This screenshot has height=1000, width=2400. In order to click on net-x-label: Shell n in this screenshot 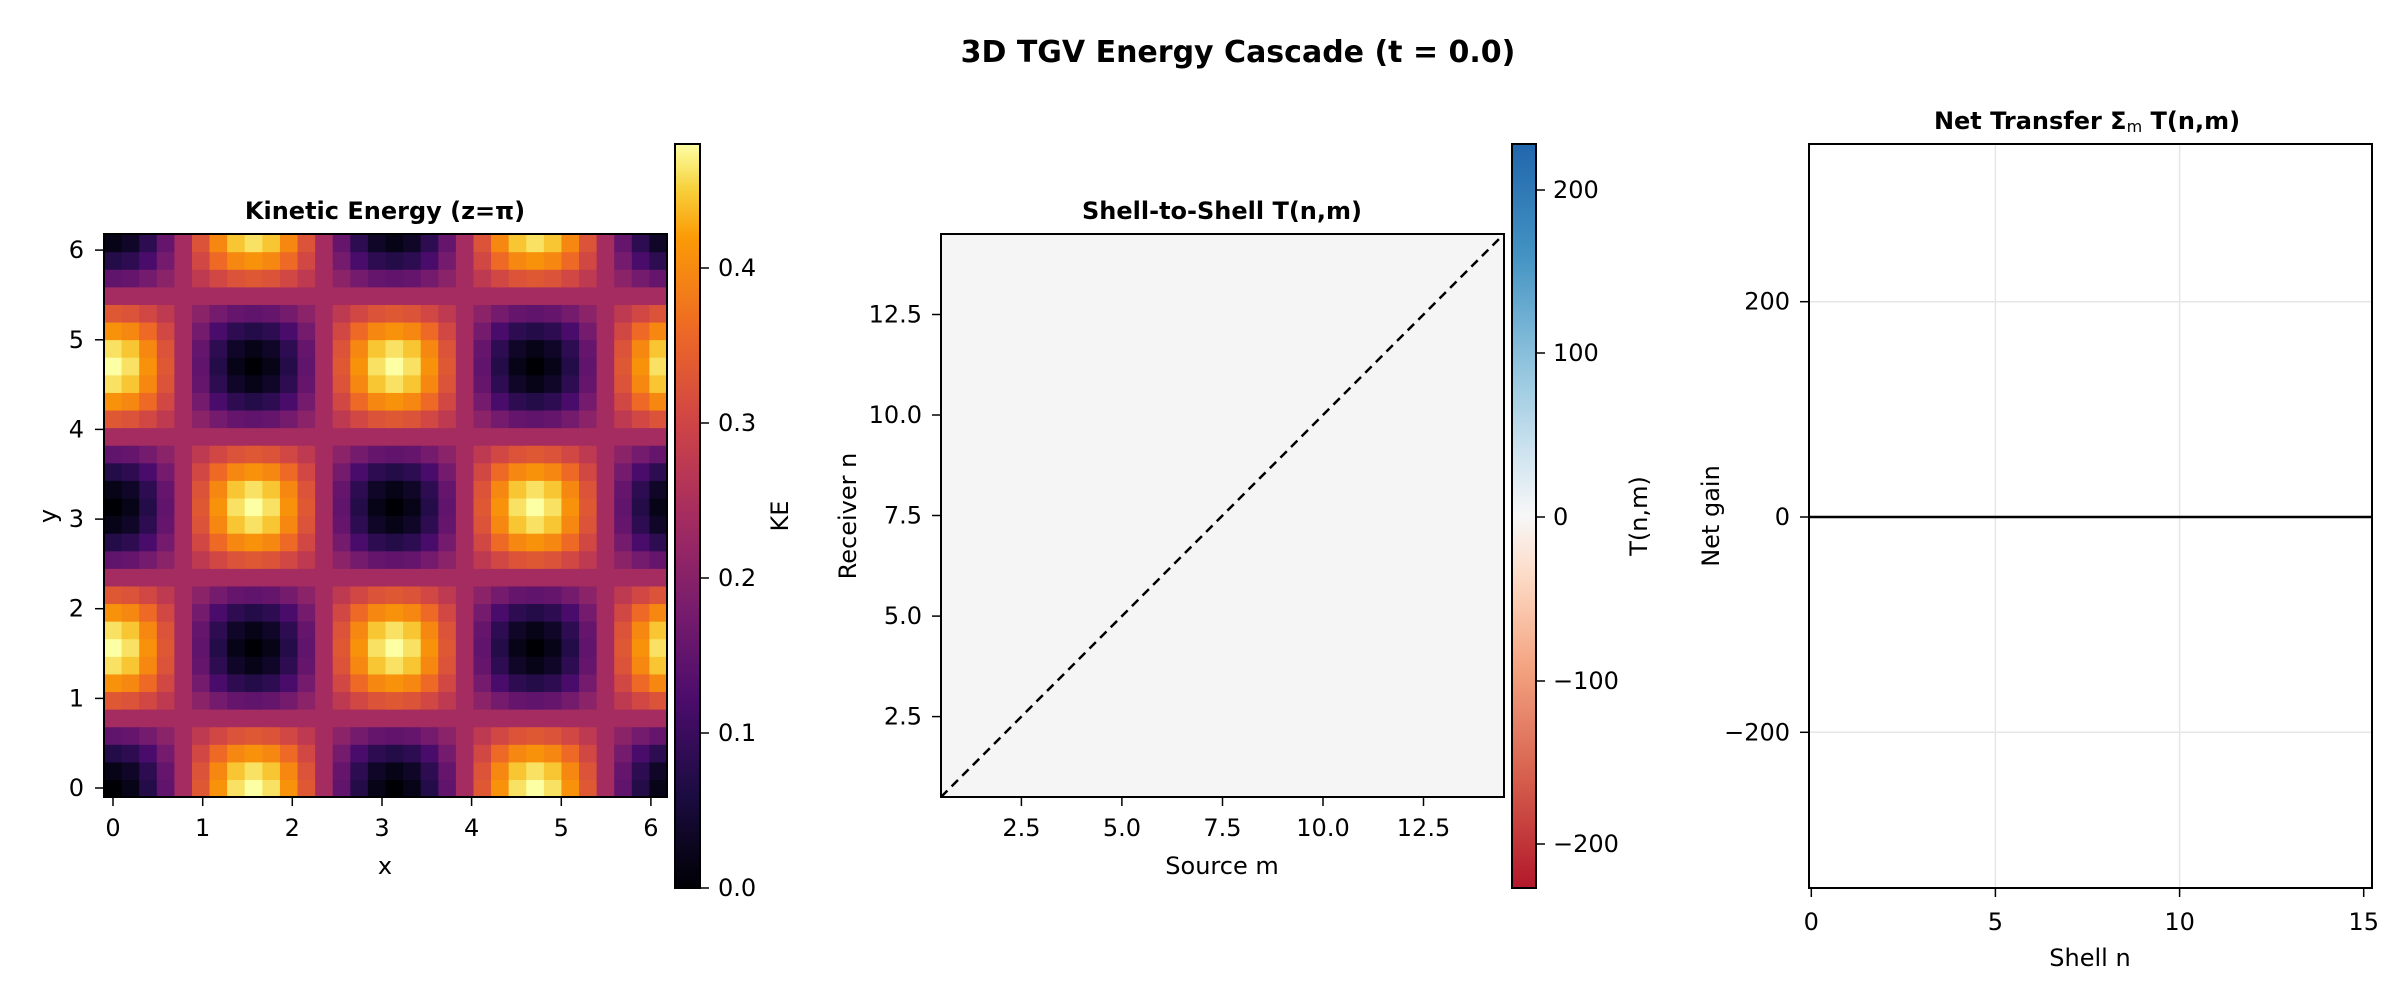, I will do `click(2089, 958)`.